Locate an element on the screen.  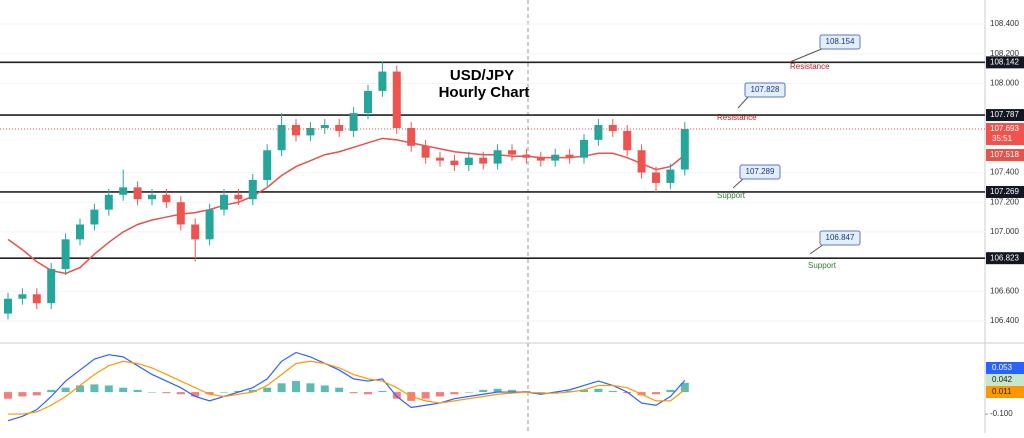
y-tick-label: 107.000 is located at coordinates (1004, 231).